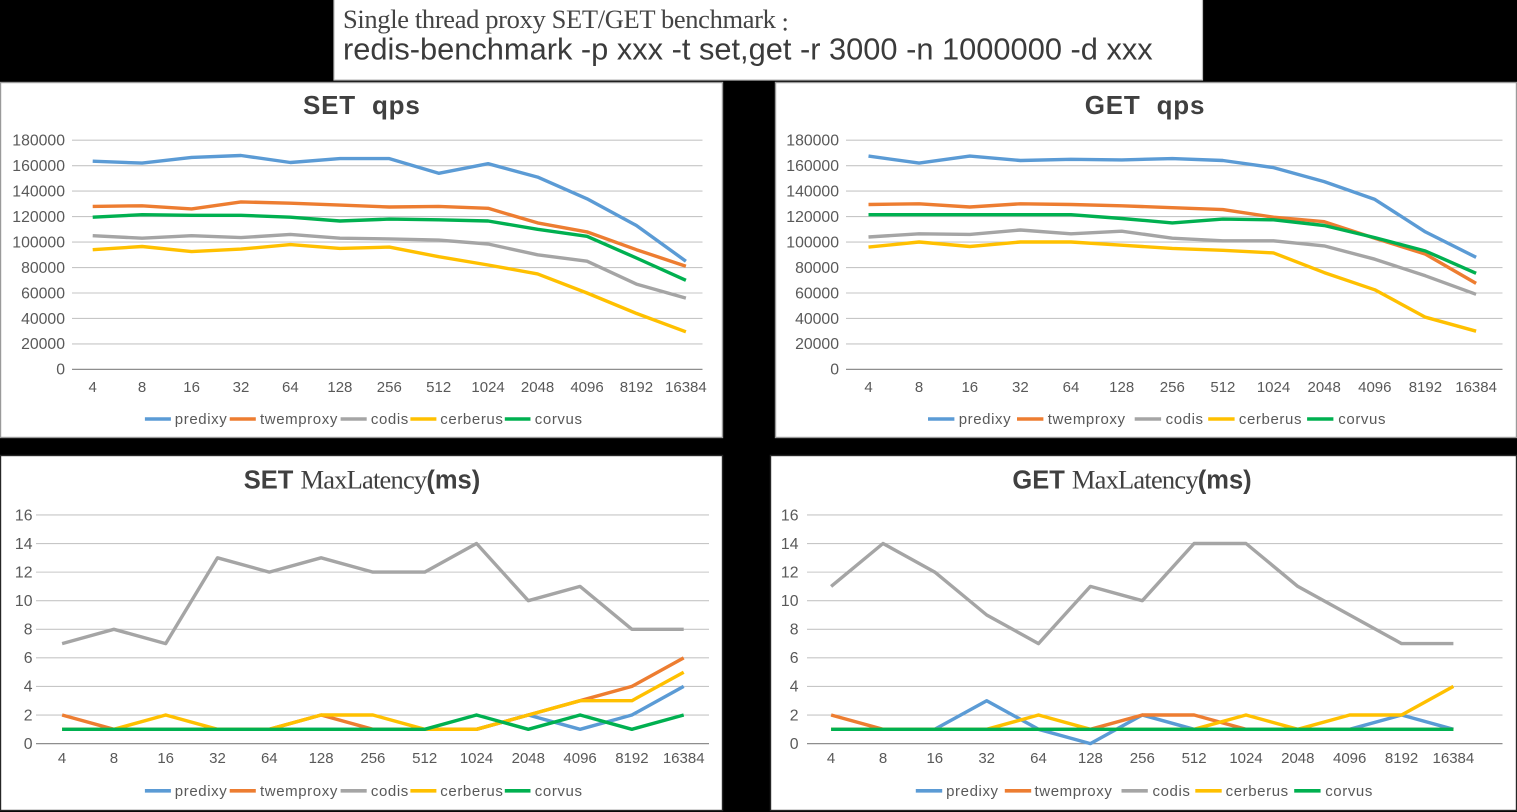  Describe the element at coordinates (817, 293) in the screenshot. I see `svg-text: 60000` at that location.